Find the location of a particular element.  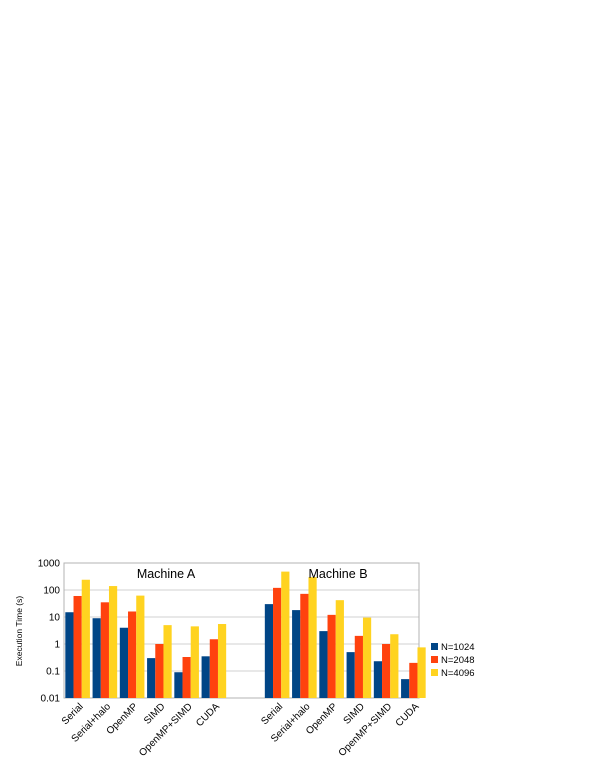

y-axis-title: Execution Time (s) is located at coordinates (19, 631).